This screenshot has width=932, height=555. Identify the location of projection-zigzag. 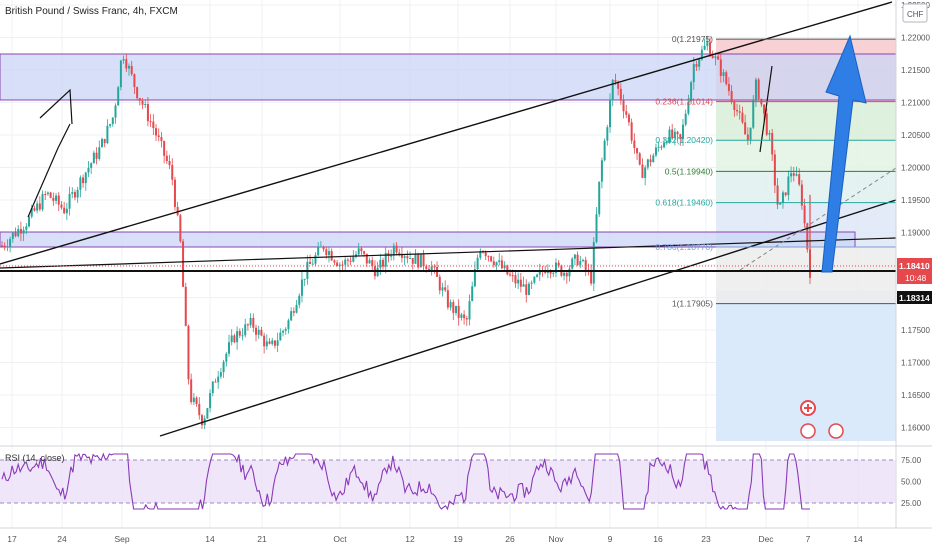
(766, 109).